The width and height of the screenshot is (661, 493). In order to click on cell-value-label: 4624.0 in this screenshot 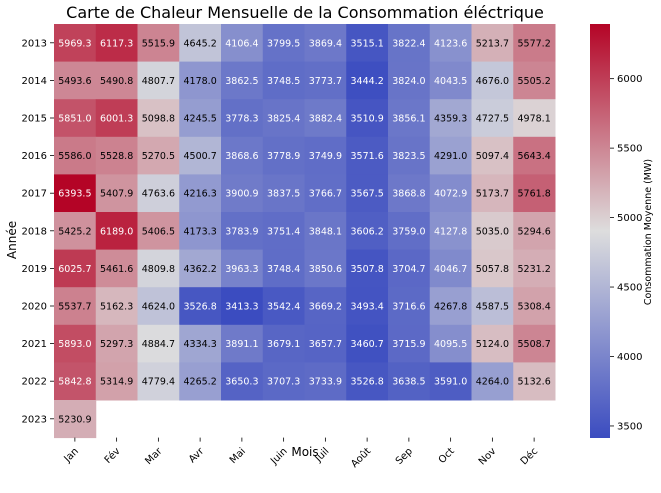, I will do `click(158, 307)`.